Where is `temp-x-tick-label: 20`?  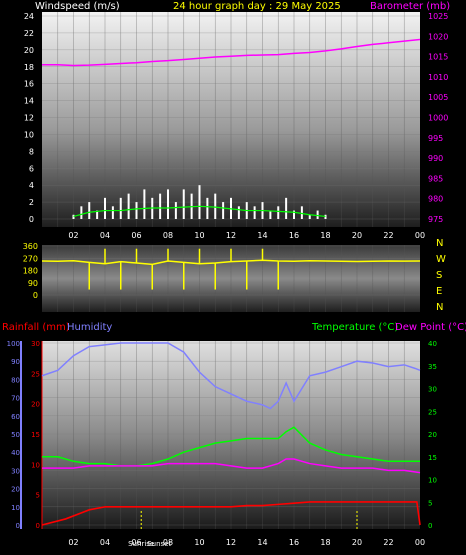
temp-x-tick-label: 20 is located at coordinates (357, 542).